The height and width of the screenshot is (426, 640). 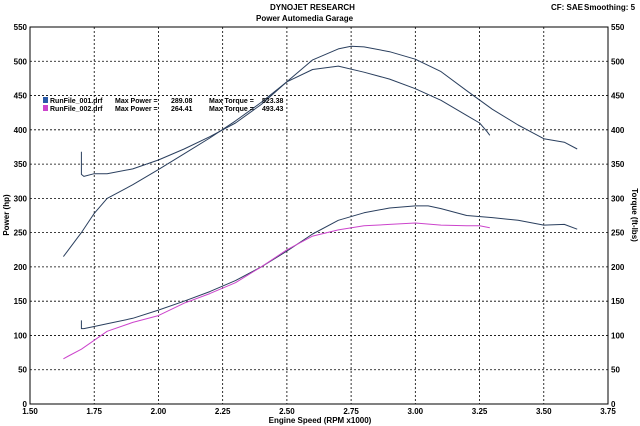 What do you see at coordinates (223, 411) in the screenshot?
I see `x-tick-label: 2.25` at bounding box center [223, 411].